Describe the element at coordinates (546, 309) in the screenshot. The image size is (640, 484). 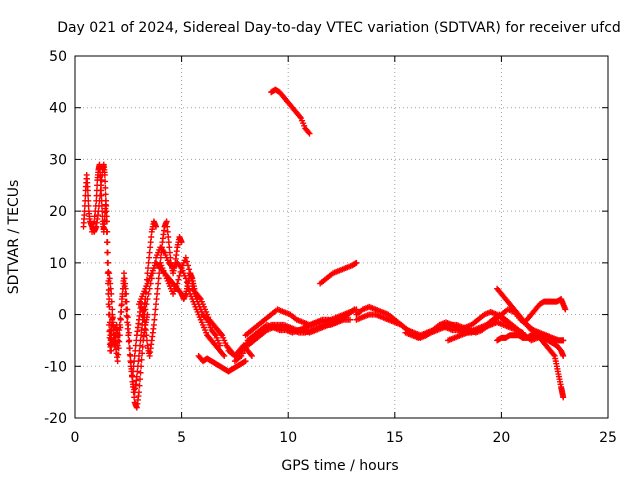
I see `series-track-w` at that location.